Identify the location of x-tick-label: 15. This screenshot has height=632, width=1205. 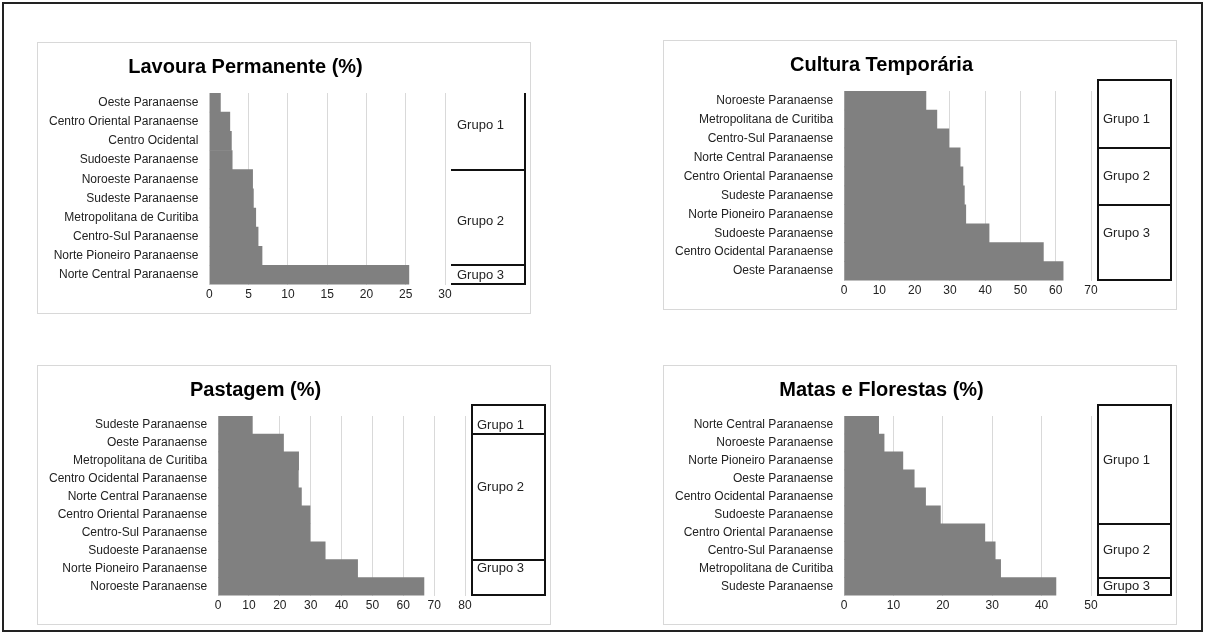
(327, 294).